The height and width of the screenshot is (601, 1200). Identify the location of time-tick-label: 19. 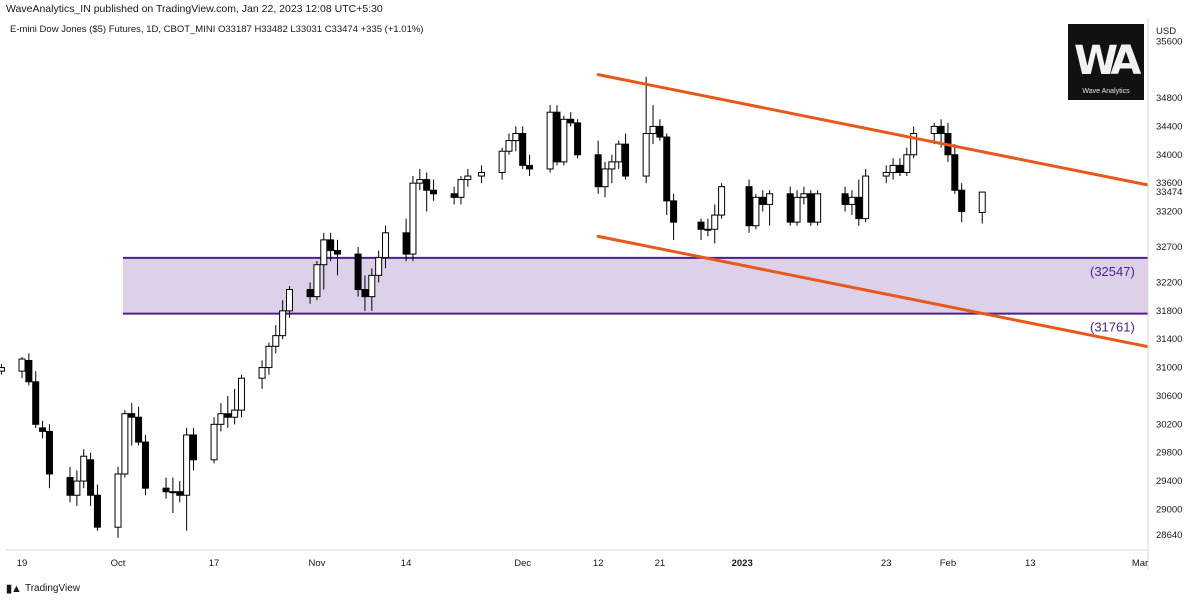
(22, 563).